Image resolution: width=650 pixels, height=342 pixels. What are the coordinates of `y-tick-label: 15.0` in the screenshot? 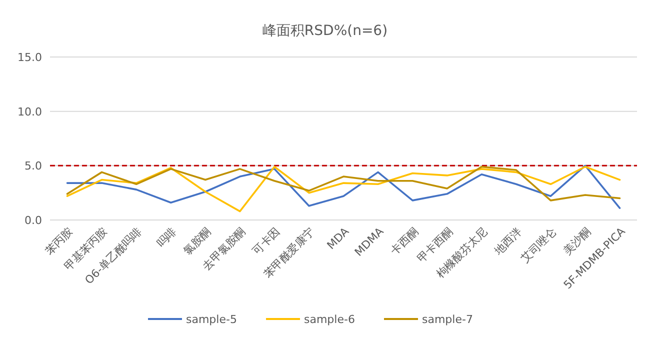 It's located at (30, 57).